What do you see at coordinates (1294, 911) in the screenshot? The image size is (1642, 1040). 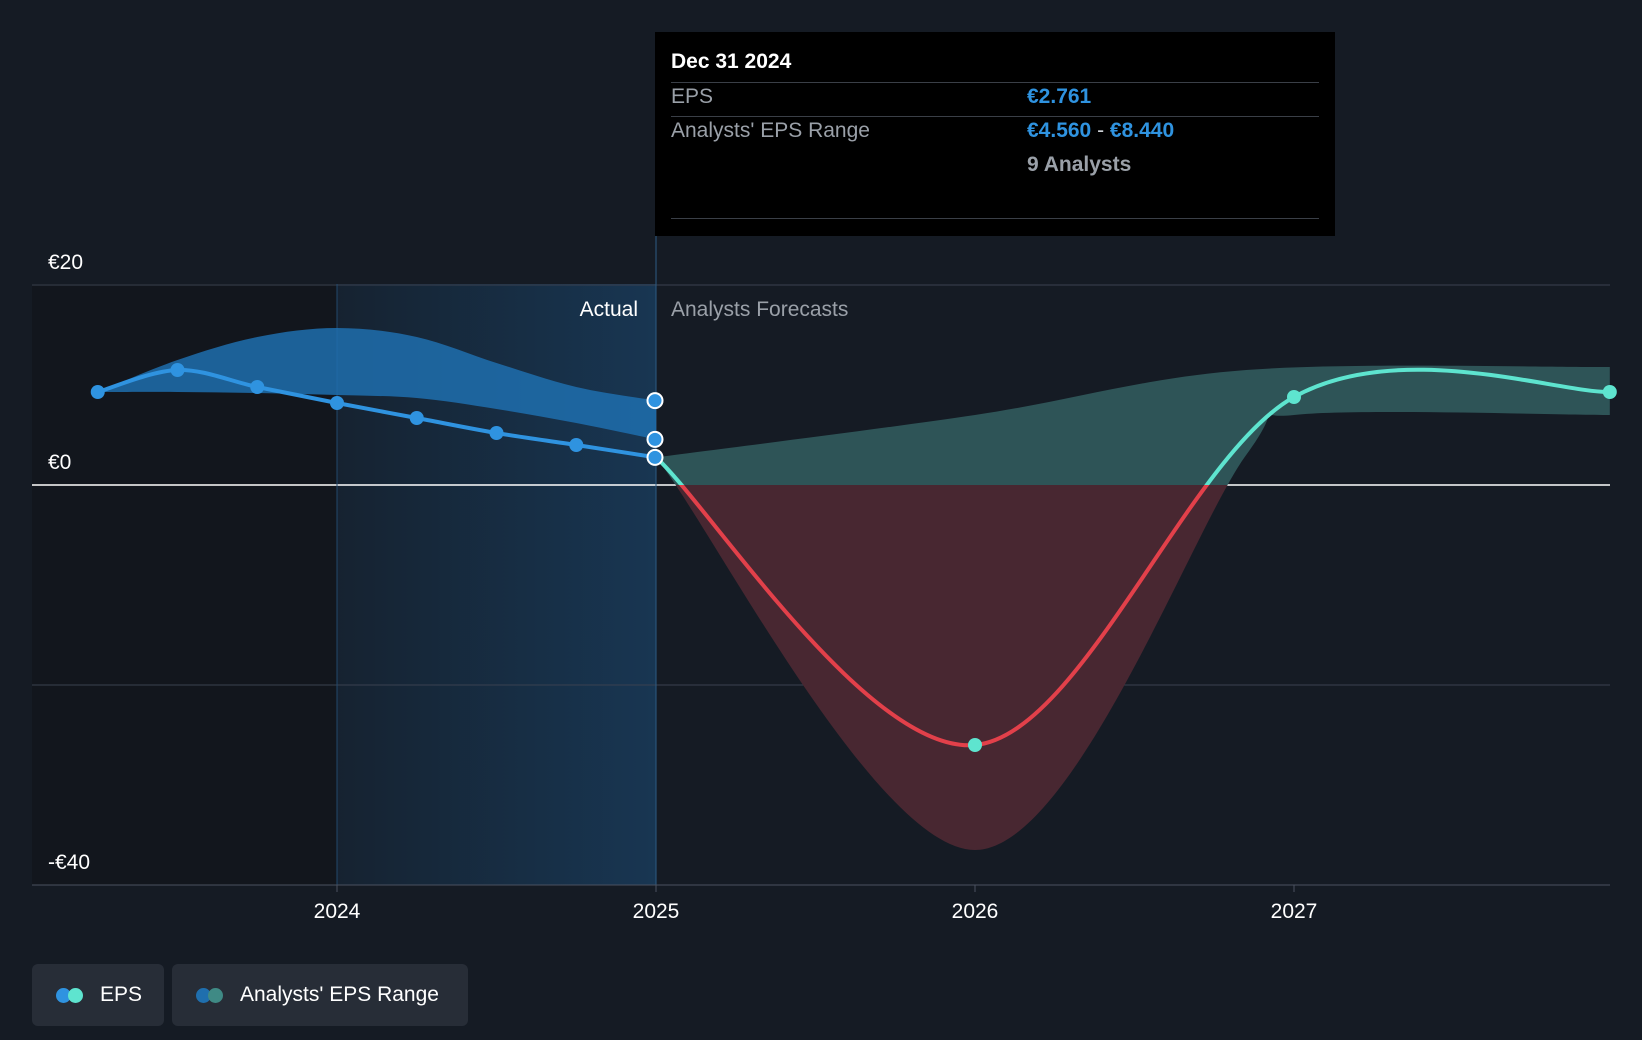 I see `x-tick-label: 2027` at bounding box center [1294, 911].